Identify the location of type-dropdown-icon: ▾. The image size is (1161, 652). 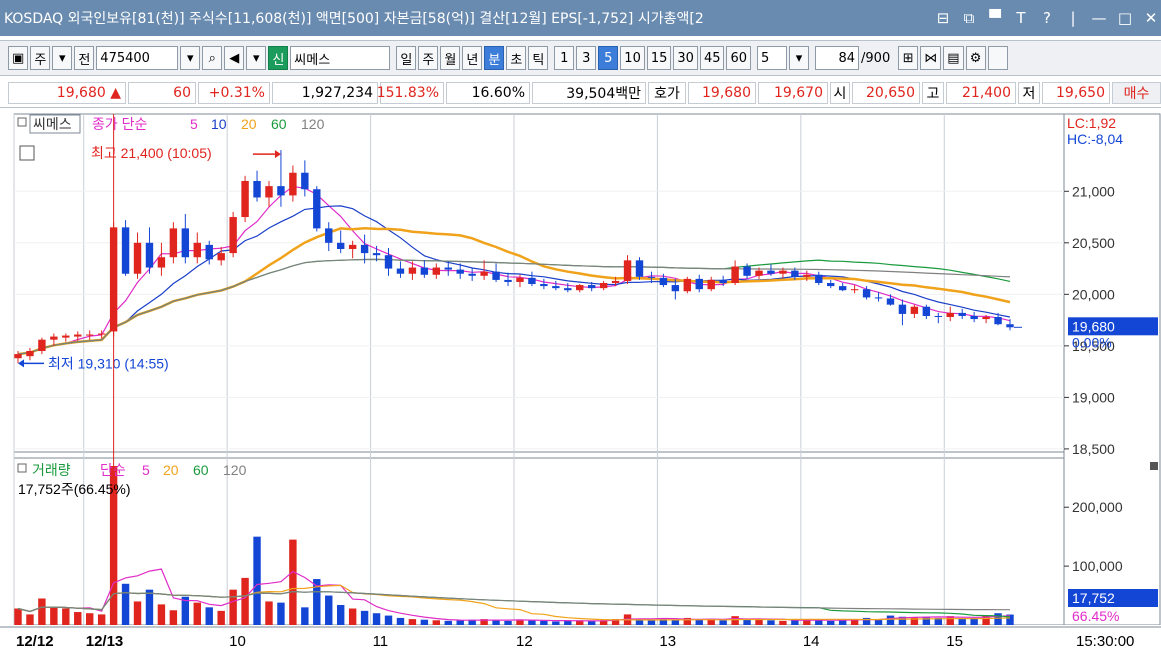
(62, 58).